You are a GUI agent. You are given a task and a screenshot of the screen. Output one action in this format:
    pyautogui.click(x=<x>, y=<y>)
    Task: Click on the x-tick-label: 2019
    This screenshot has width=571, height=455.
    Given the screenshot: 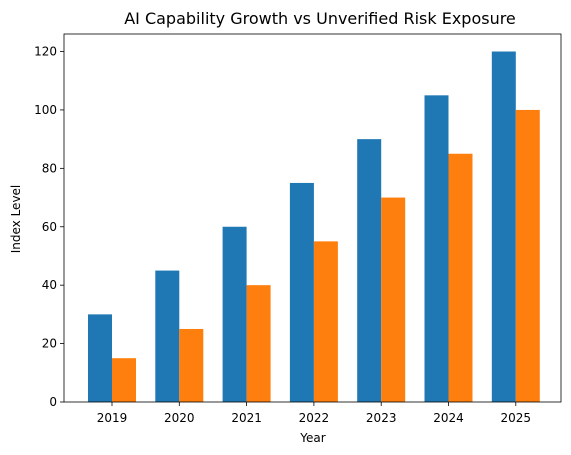 What is the action you would take?
    pyautogui.click(x=112, y=418)
    